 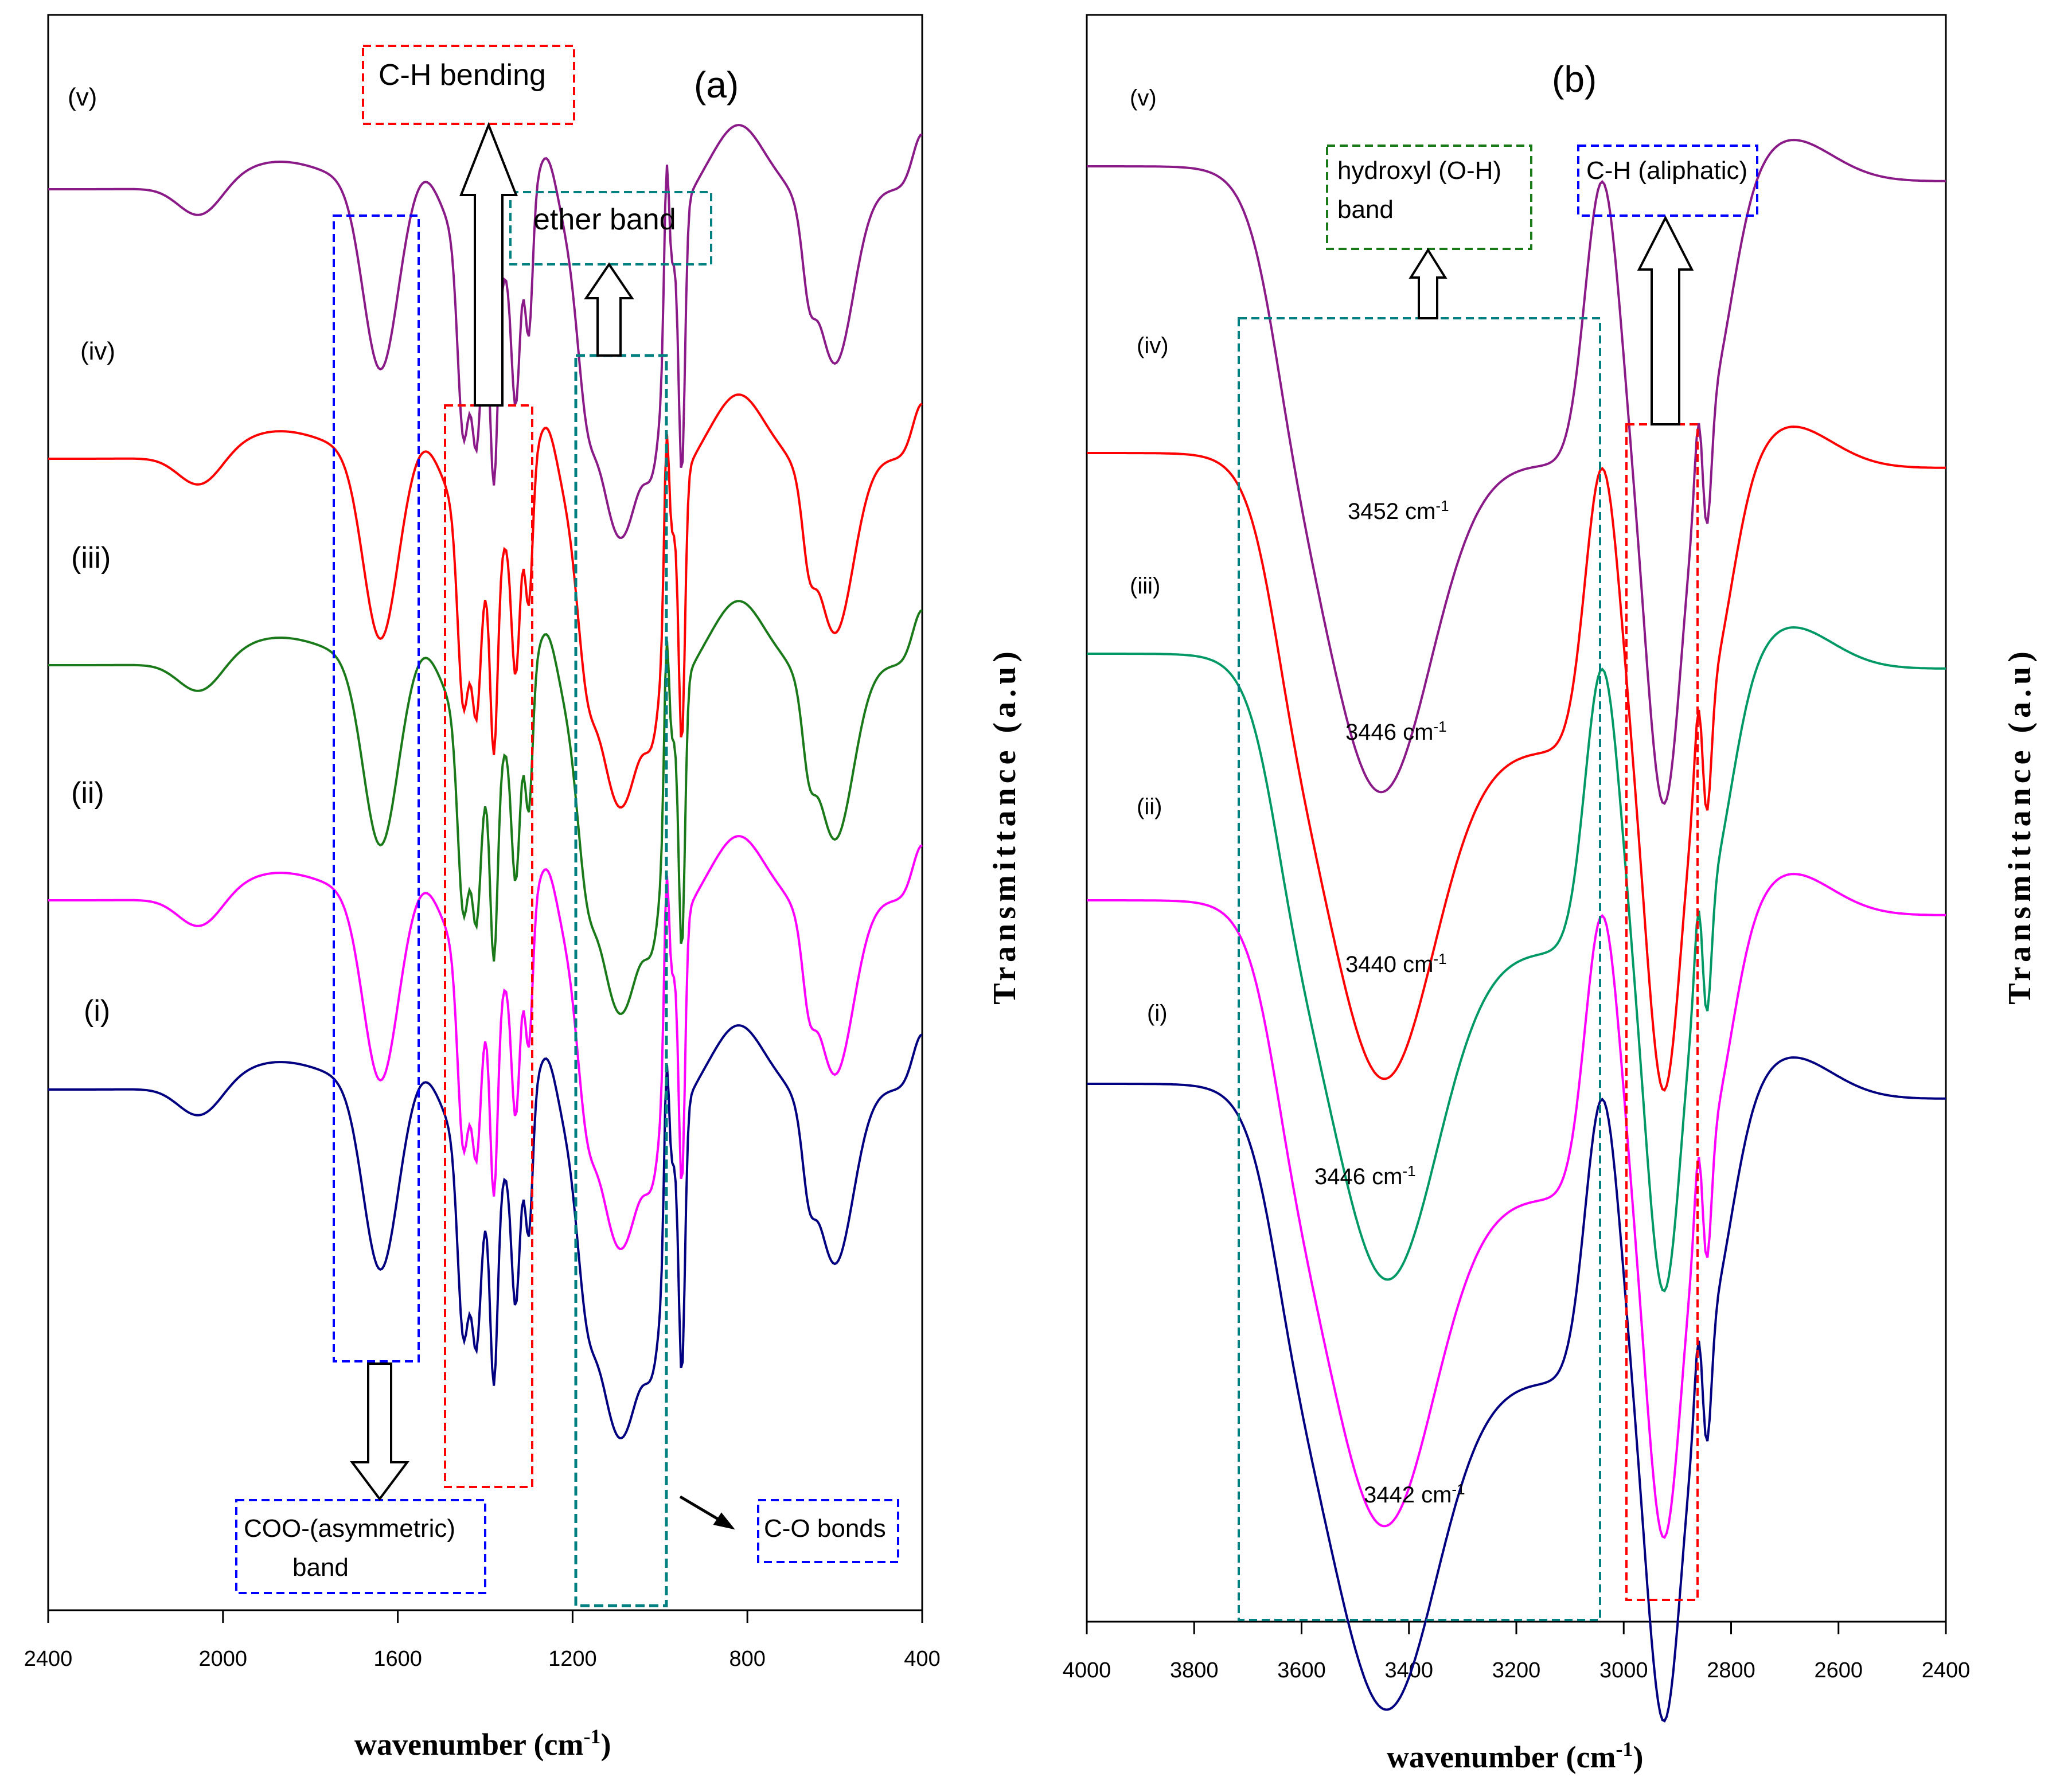 What do you see at coordinates (1428, 283) in the screenshot?
I see `hydroxyl-arrow` at bounding box center [1428, 283].